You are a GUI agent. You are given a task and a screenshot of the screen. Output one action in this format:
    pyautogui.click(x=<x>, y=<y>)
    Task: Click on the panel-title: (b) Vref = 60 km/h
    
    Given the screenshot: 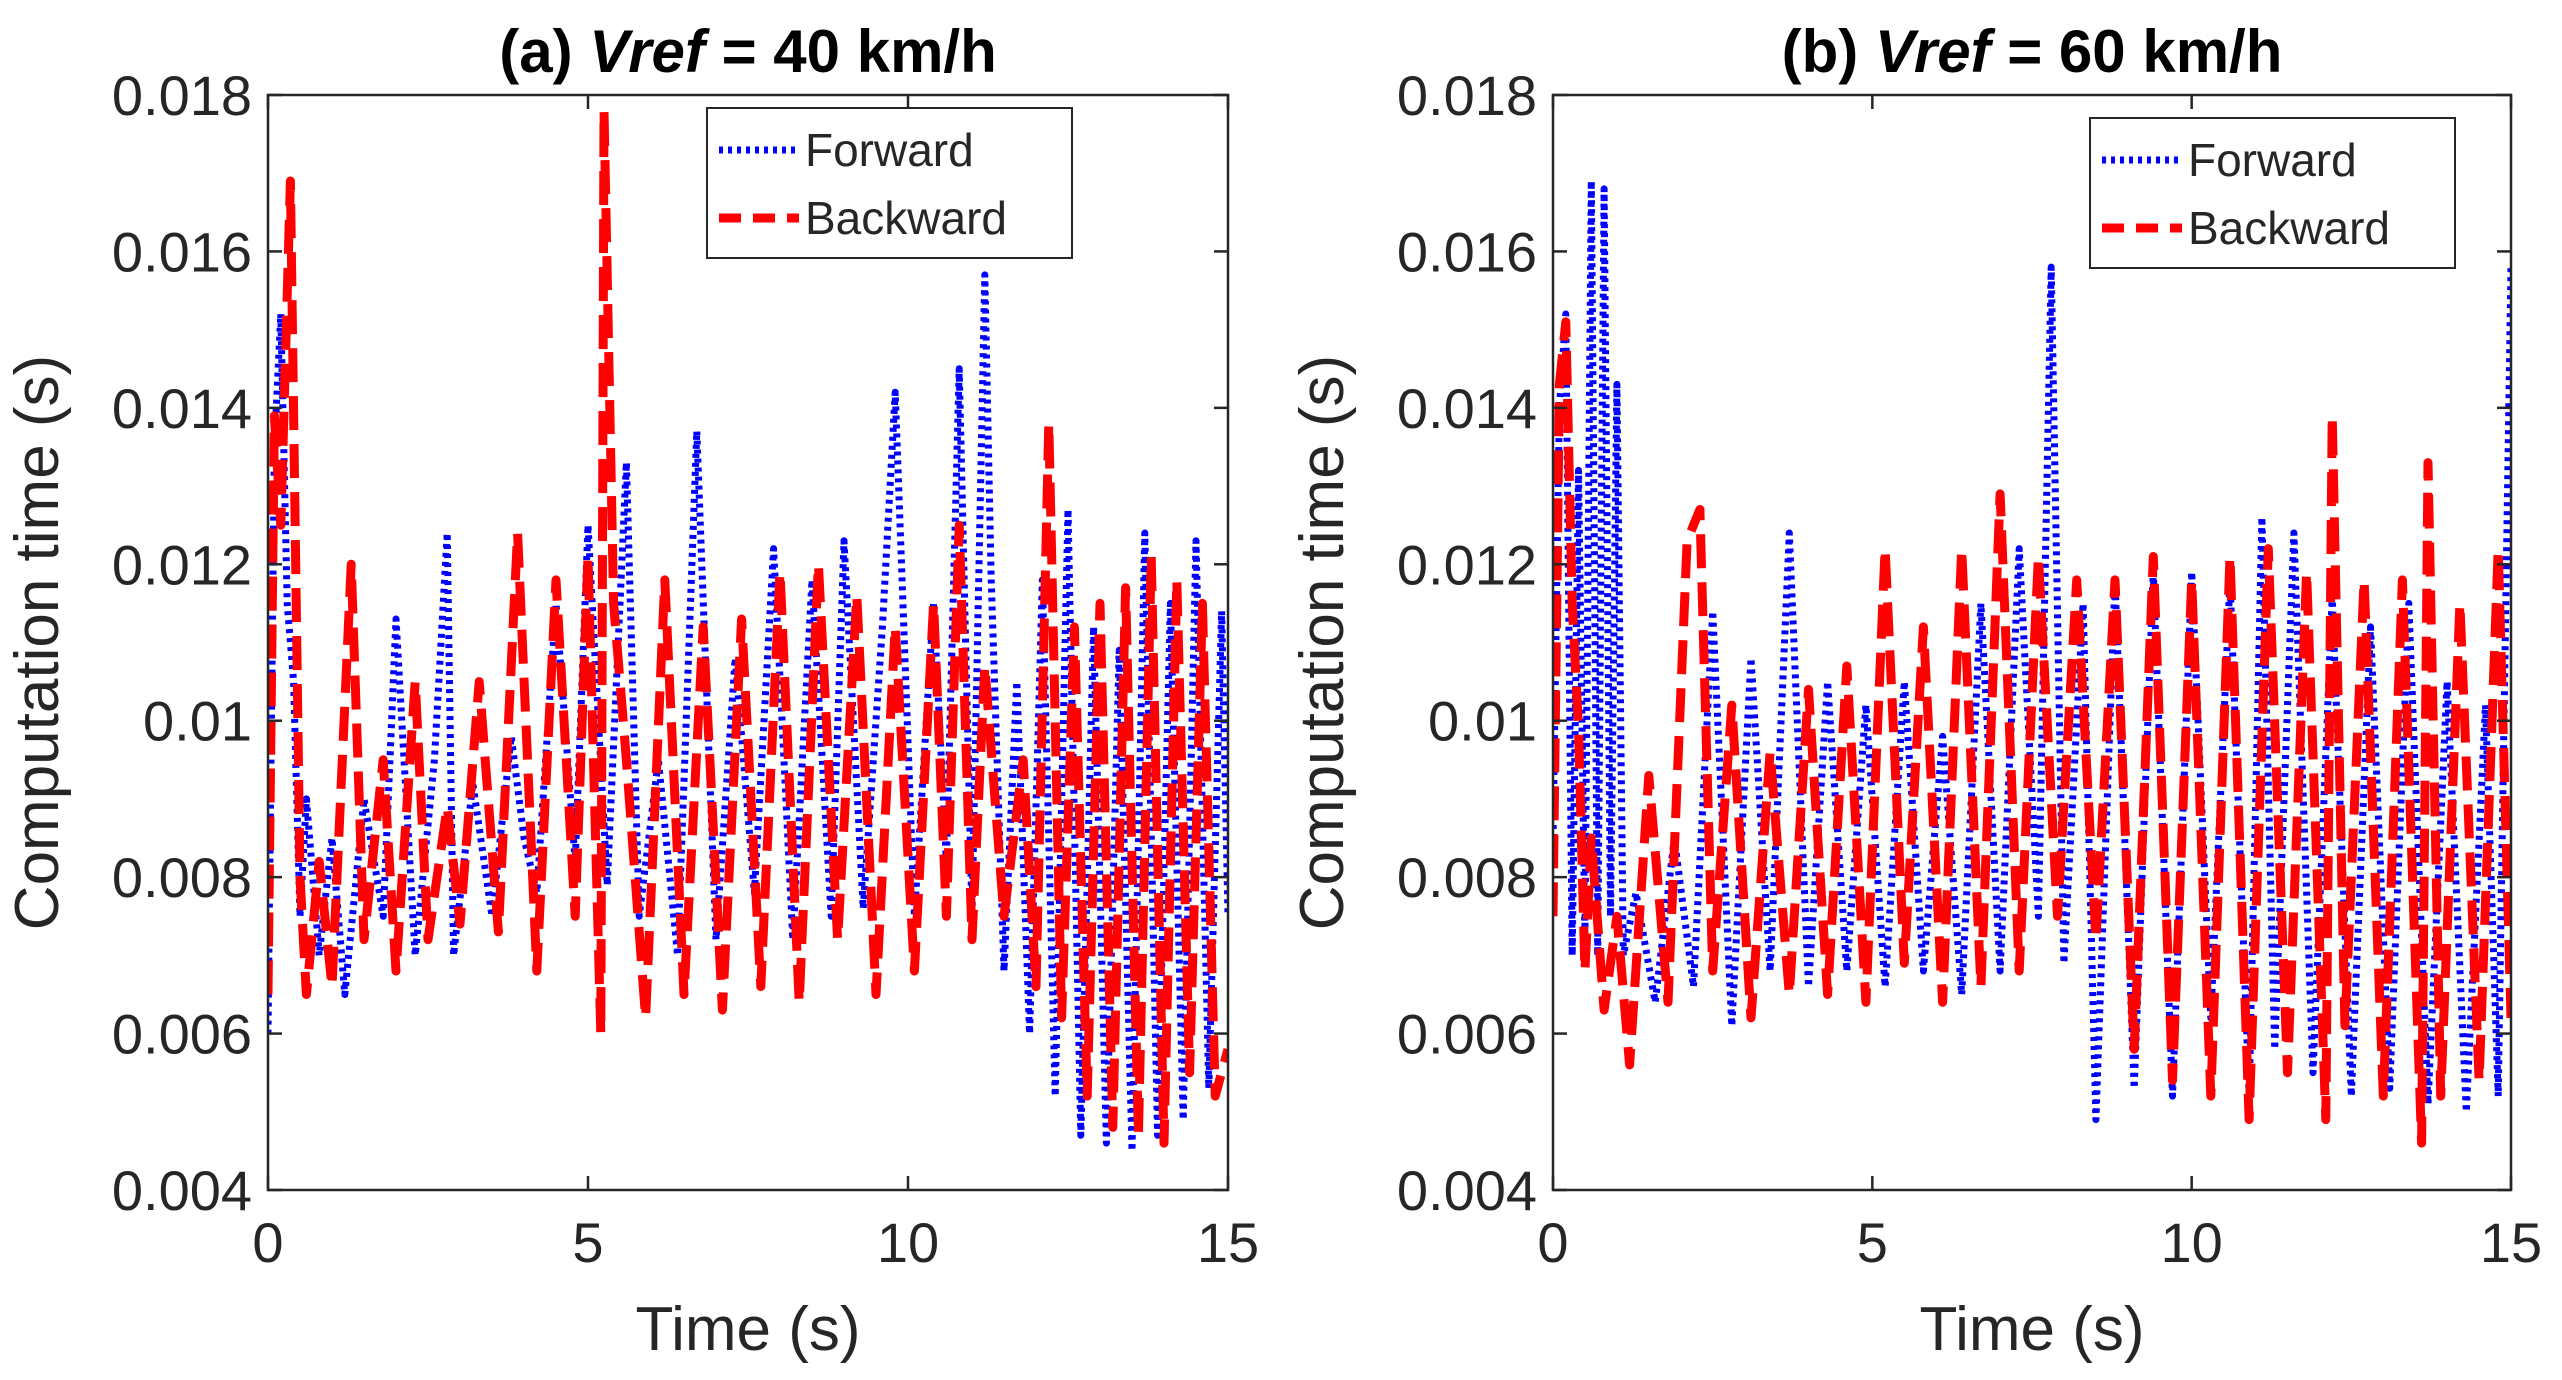 What is the action you would take?
    pyautogui.click(x=2032, y=51)
    